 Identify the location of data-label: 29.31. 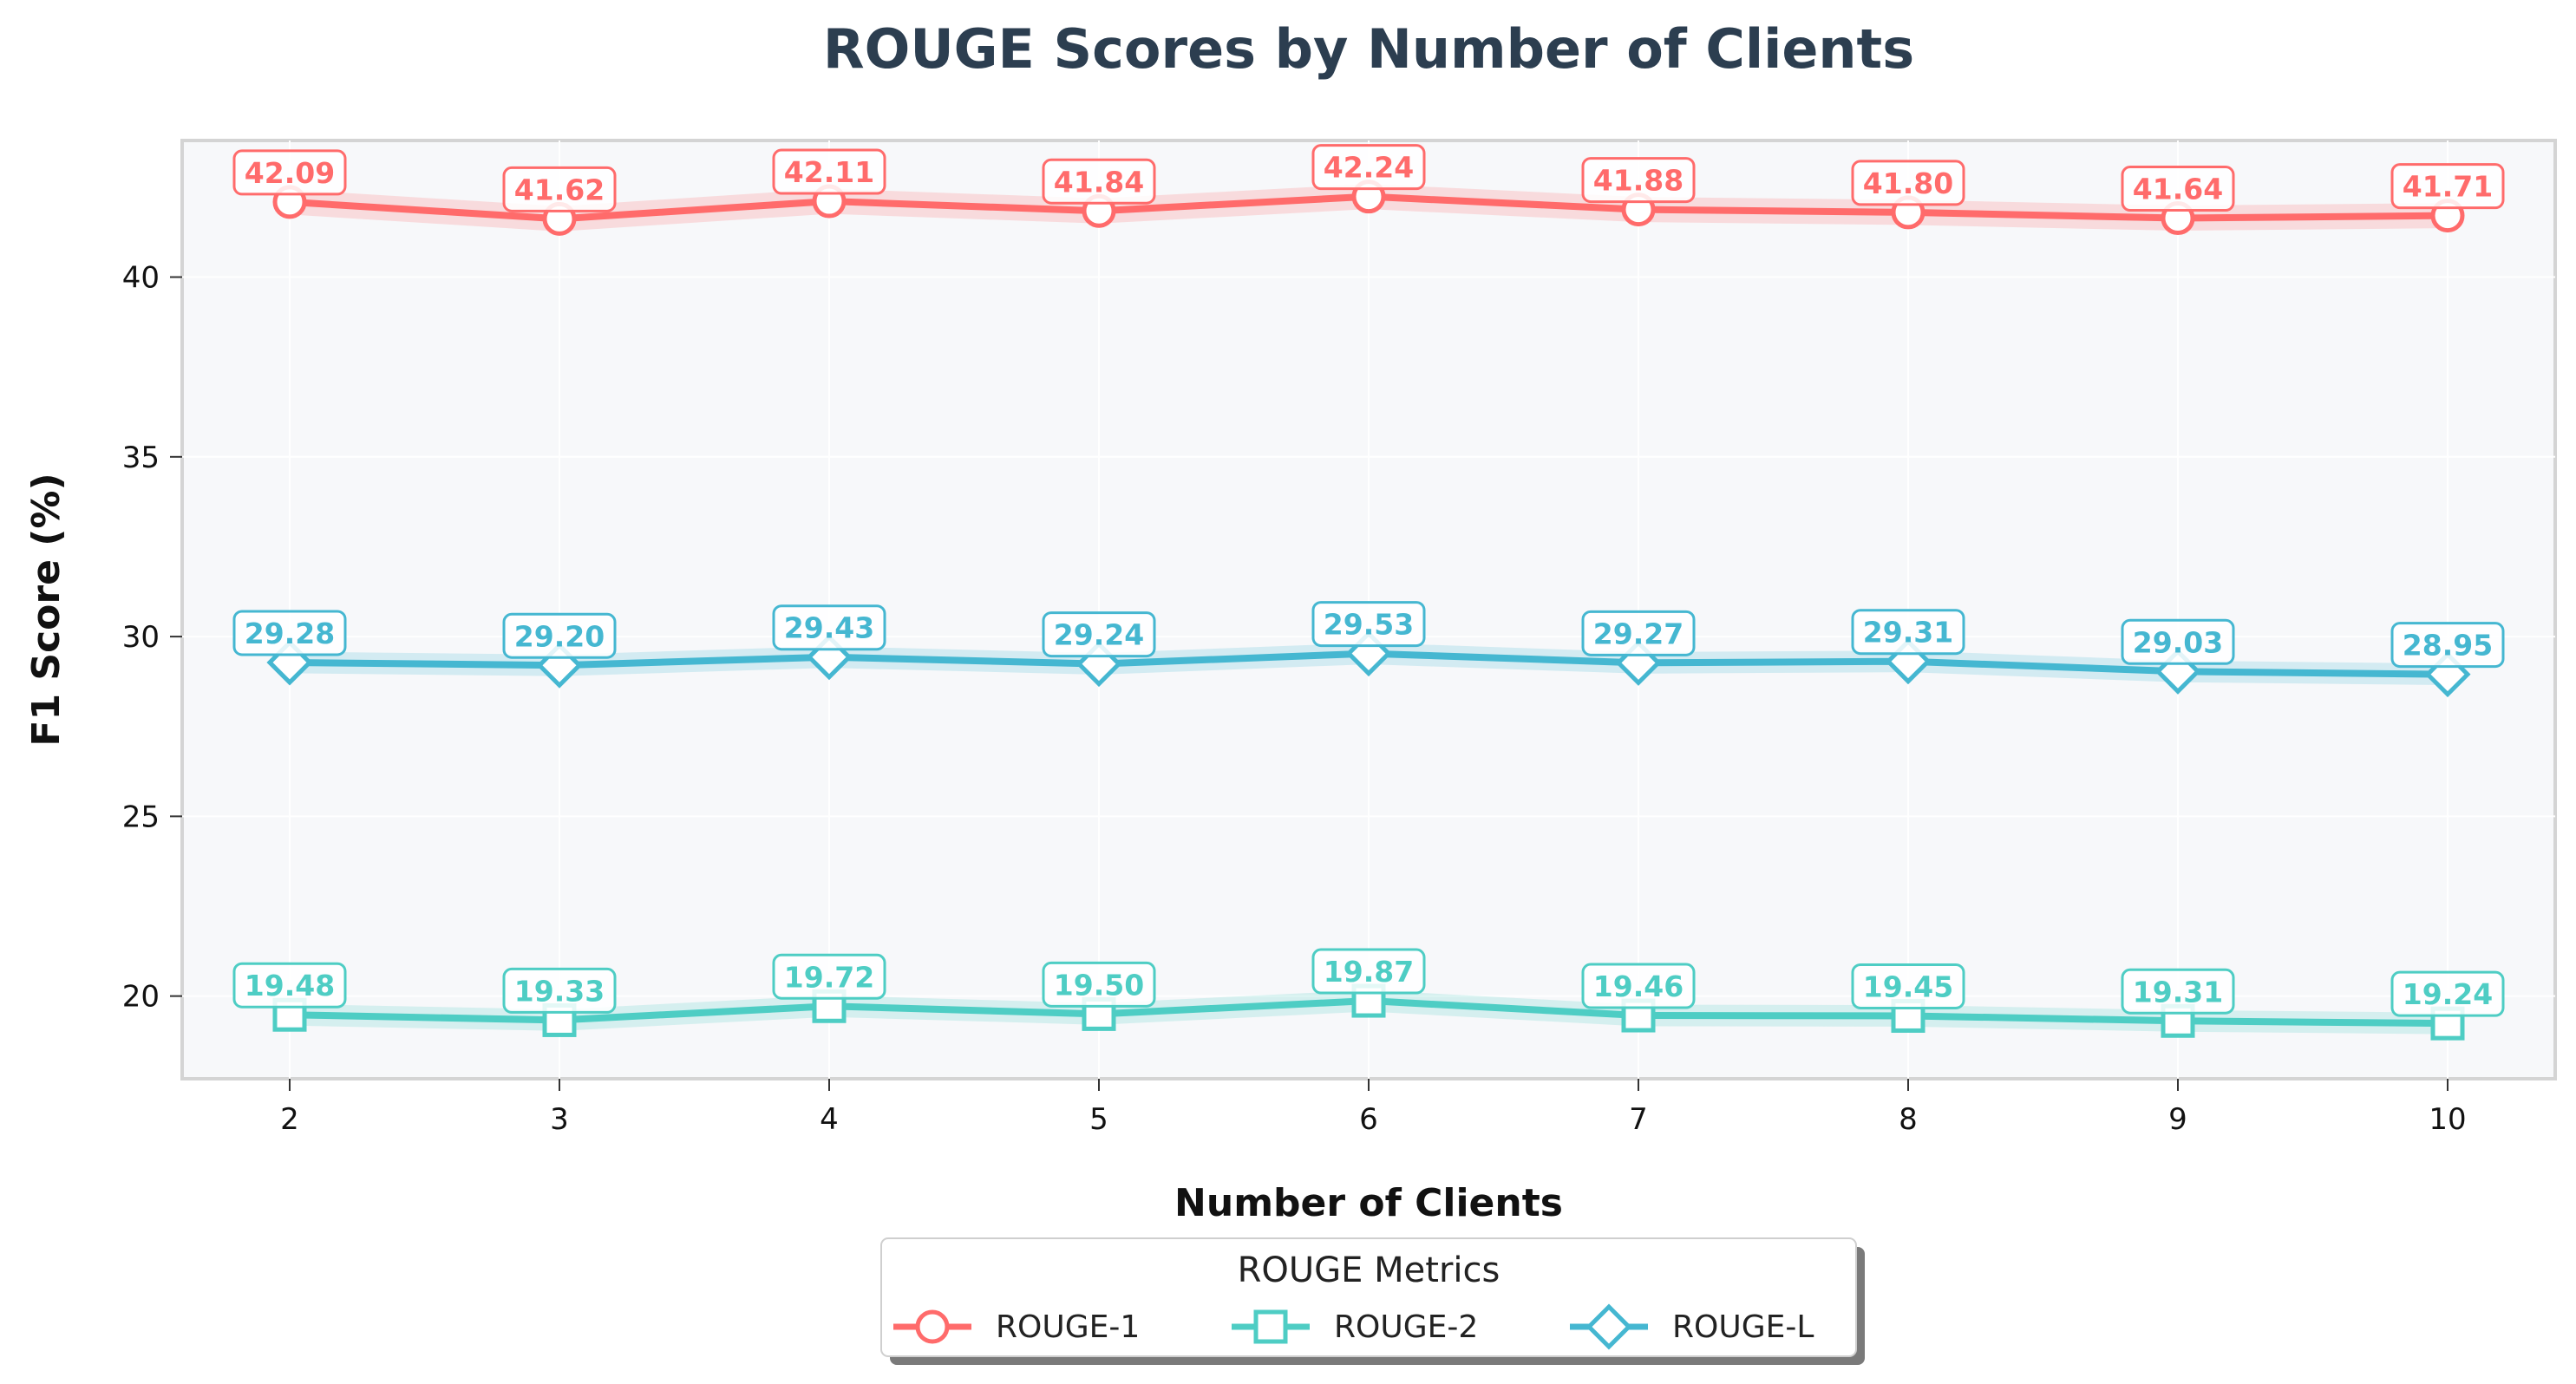
(1908, 632).